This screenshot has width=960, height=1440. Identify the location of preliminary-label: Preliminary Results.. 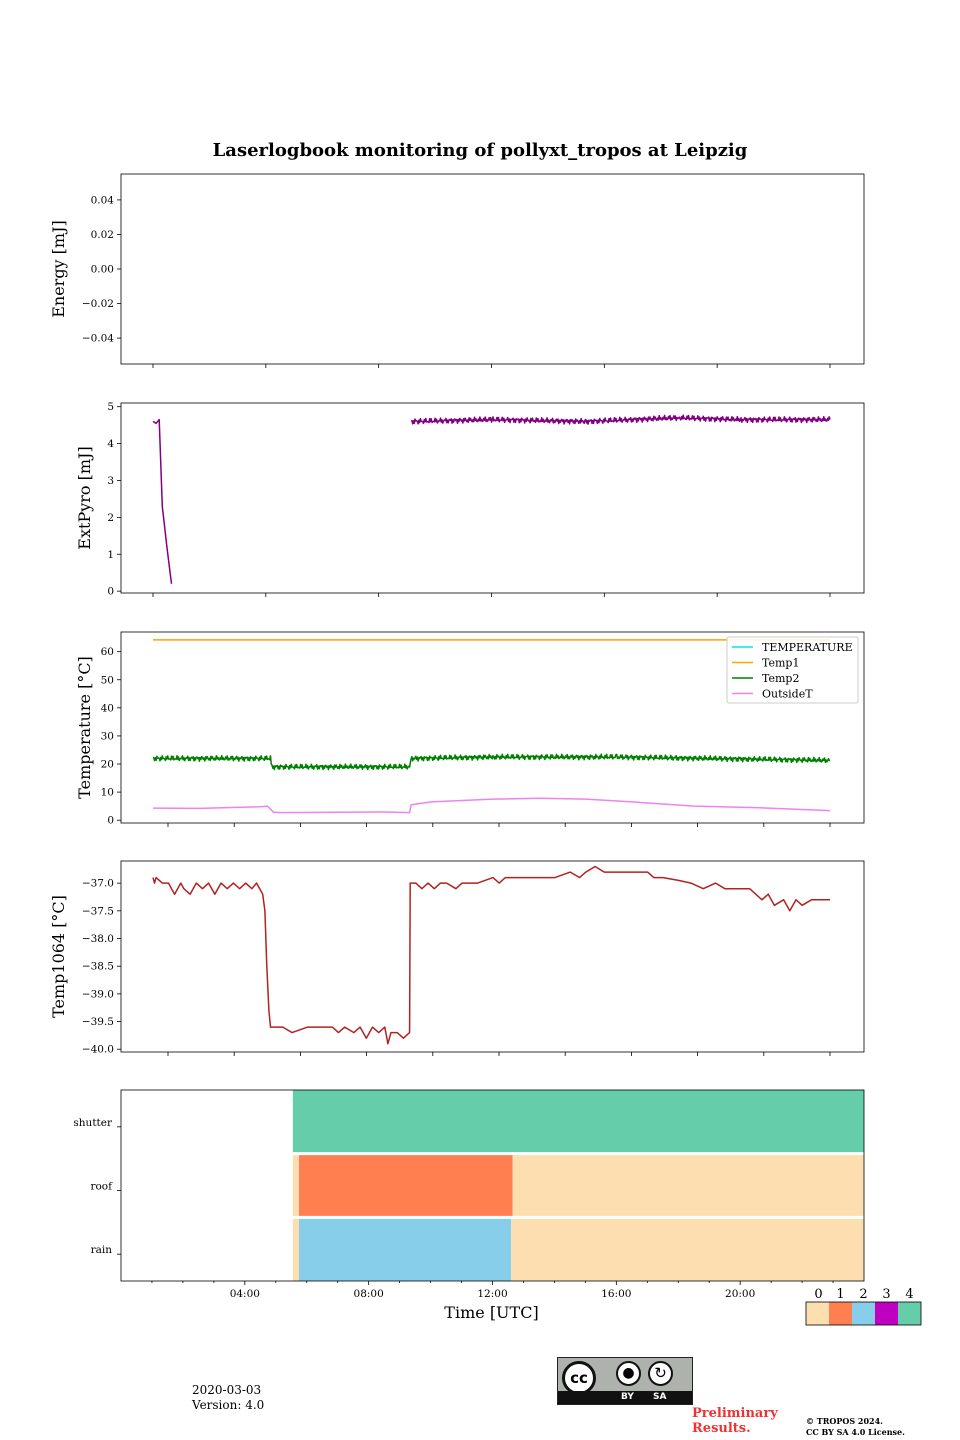
(735, 1421).